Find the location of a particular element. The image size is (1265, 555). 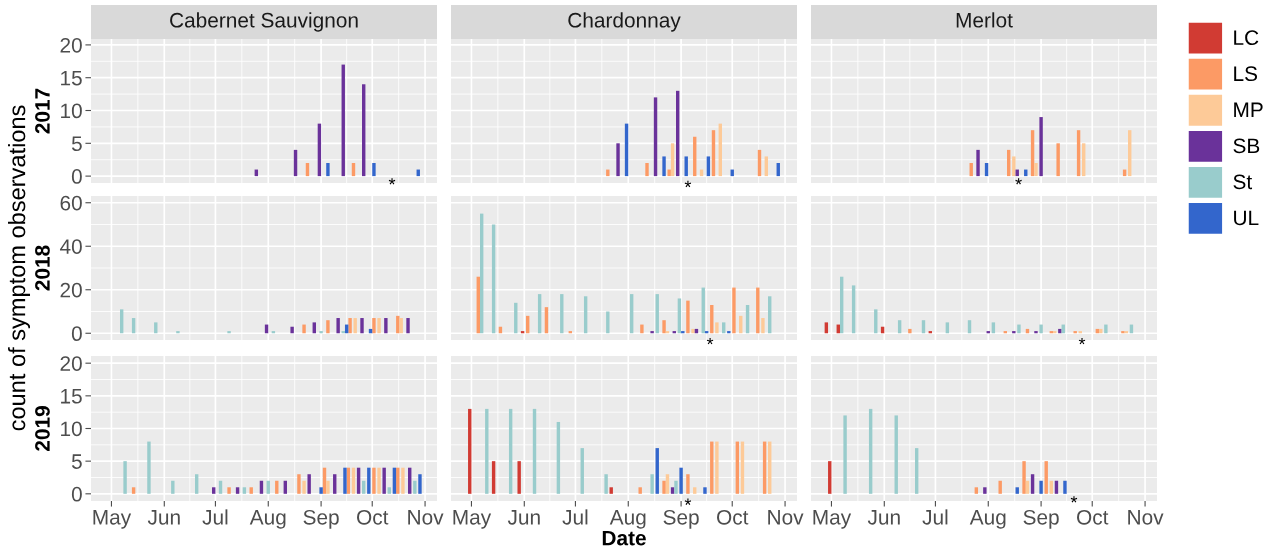

legend-label: SB is located at coordinates (1246, 146).